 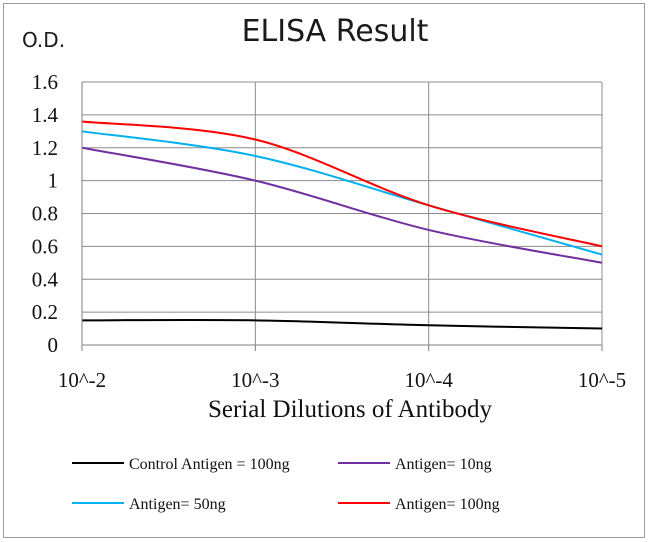 I want to click on x-axis-label: Serial Dilutions of Antibody, so click(x=350, y=409).